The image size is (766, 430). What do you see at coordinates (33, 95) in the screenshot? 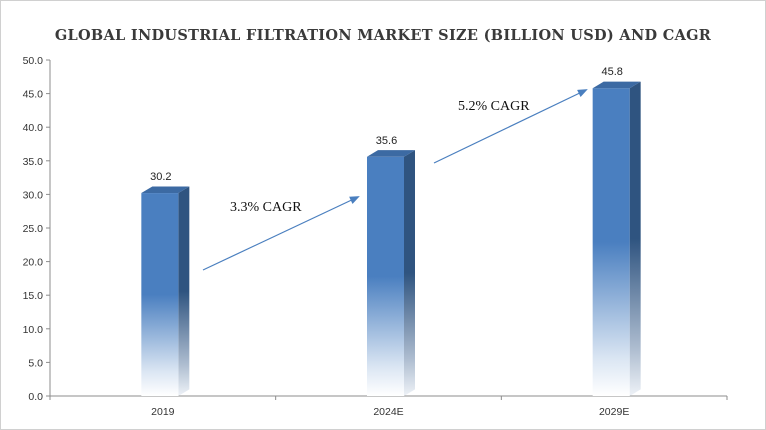
I see `y-tick-label: 45.0` at bounding box center [33, 95].